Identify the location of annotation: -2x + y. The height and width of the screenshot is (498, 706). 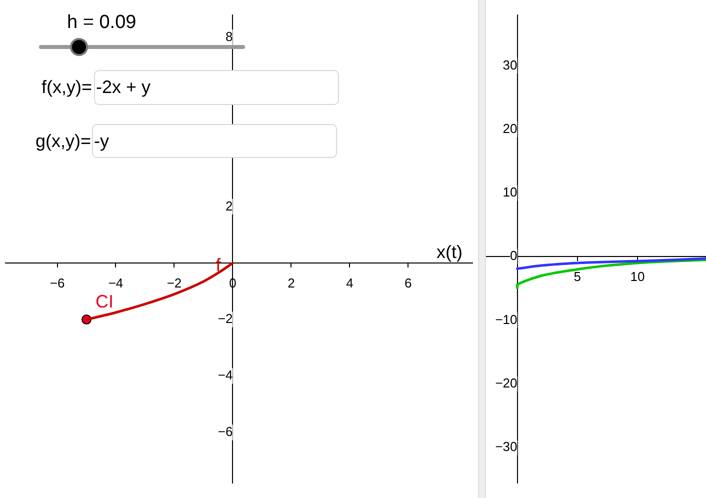
(123, 87).